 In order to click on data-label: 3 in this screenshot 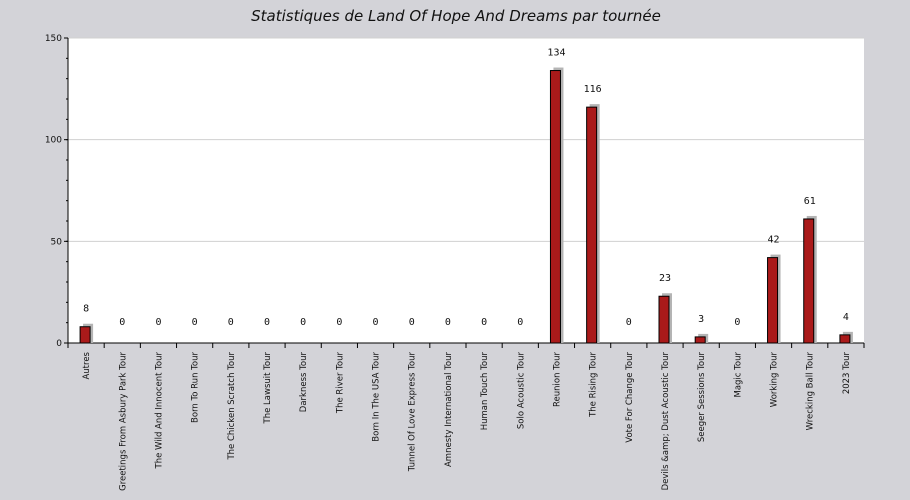, I will do `click(701, 319)`.